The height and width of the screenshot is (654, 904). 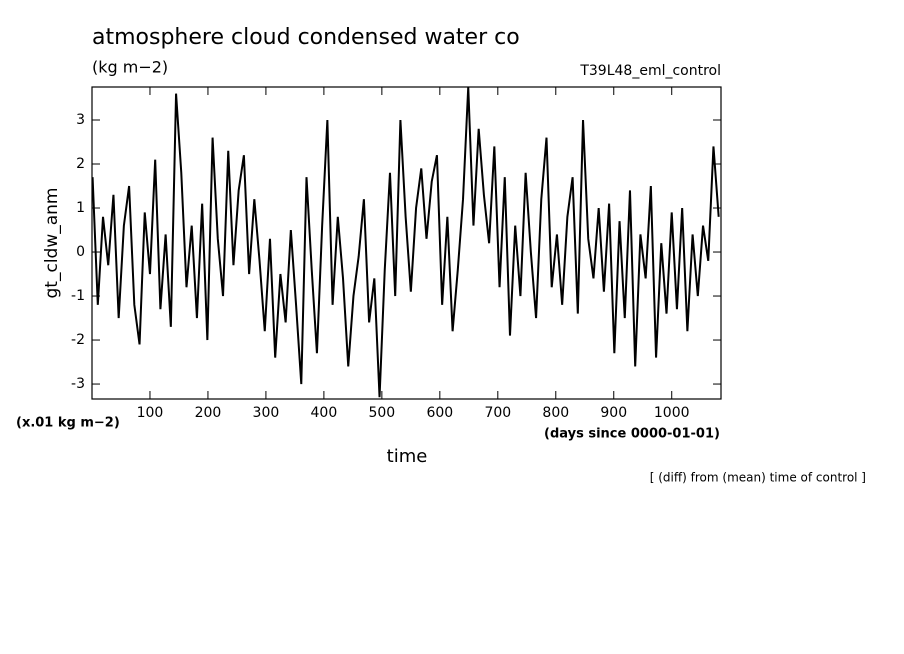 What do you see at coordinates (80, 164) in the screenshot?
I see `y-tick-label: 2` at bounding box center [80, 164].